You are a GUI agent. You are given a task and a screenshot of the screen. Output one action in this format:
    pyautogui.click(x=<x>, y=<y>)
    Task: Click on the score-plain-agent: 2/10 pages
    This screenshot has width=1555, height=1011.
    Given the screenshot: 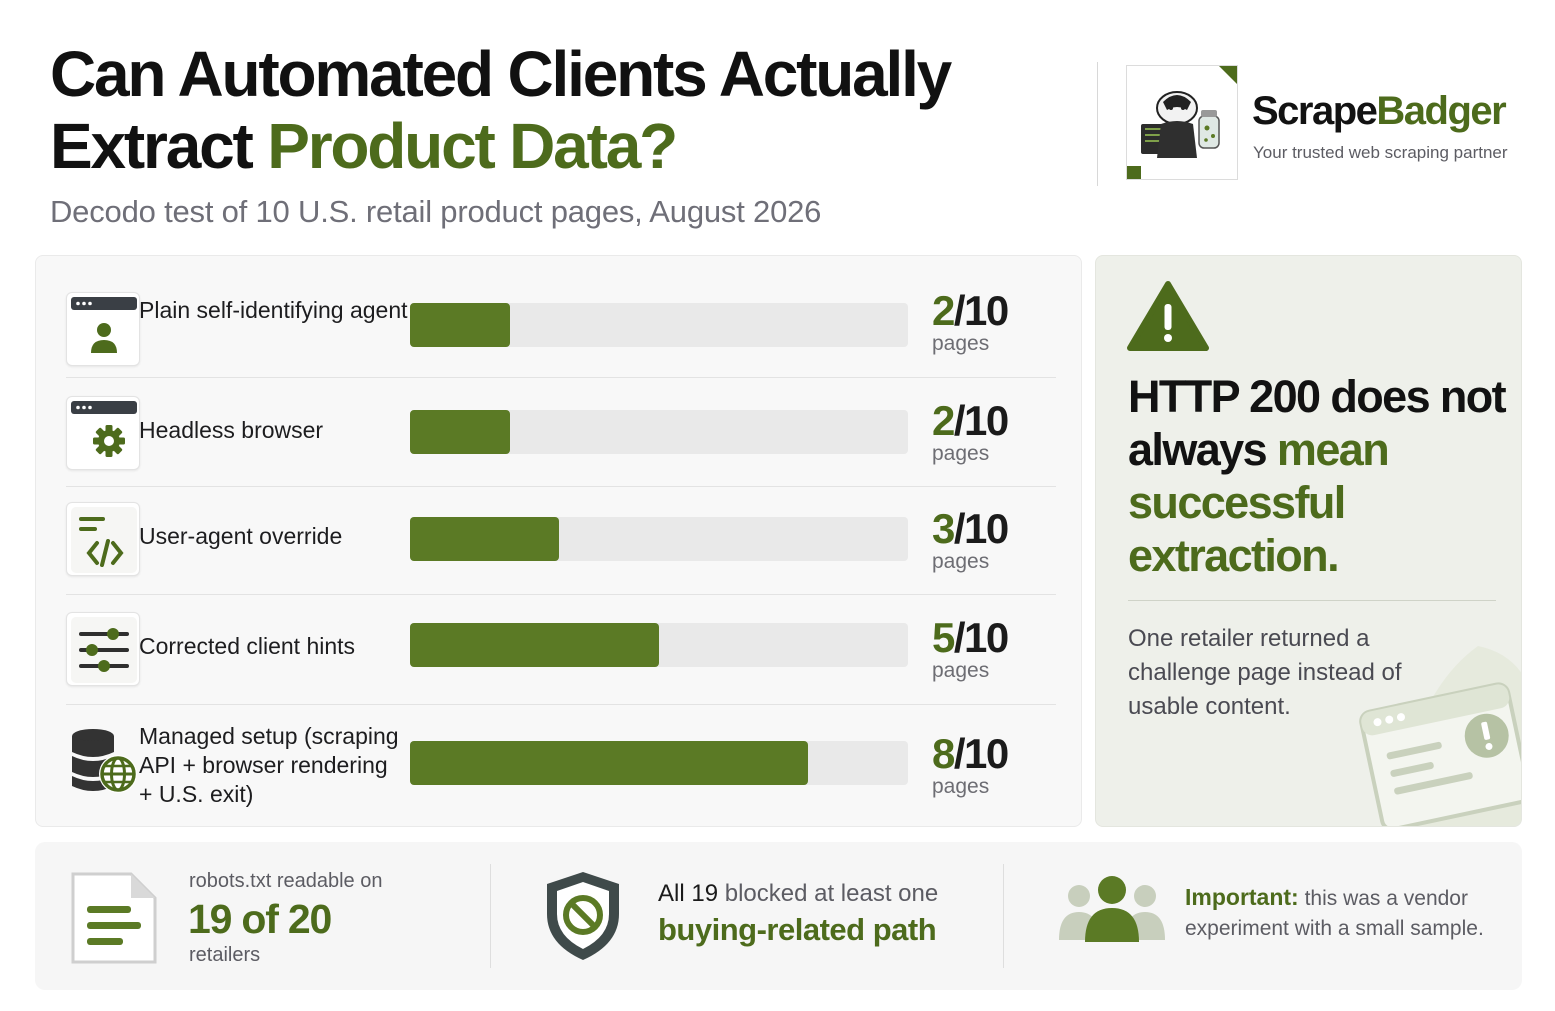 What is the action you would take?
    pyautogui.click(x=992, y=322)
    